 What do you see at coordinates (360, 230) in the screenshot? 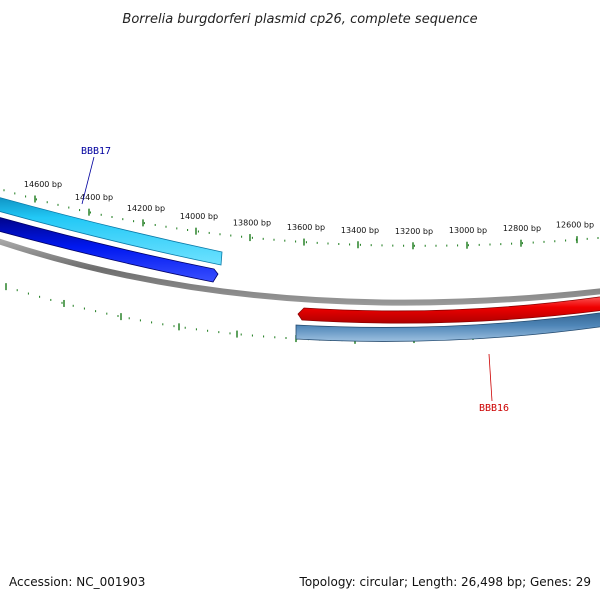
I see `tick-label: 13400 bp` at bounding box center [360, 230].